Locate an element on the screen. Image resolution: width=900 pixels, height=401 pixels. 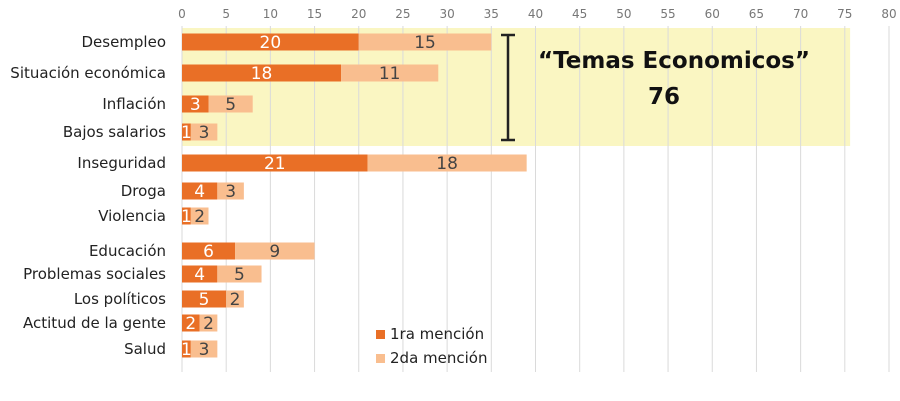
x-tick-label: 25 is located at coordinates (402, 14).